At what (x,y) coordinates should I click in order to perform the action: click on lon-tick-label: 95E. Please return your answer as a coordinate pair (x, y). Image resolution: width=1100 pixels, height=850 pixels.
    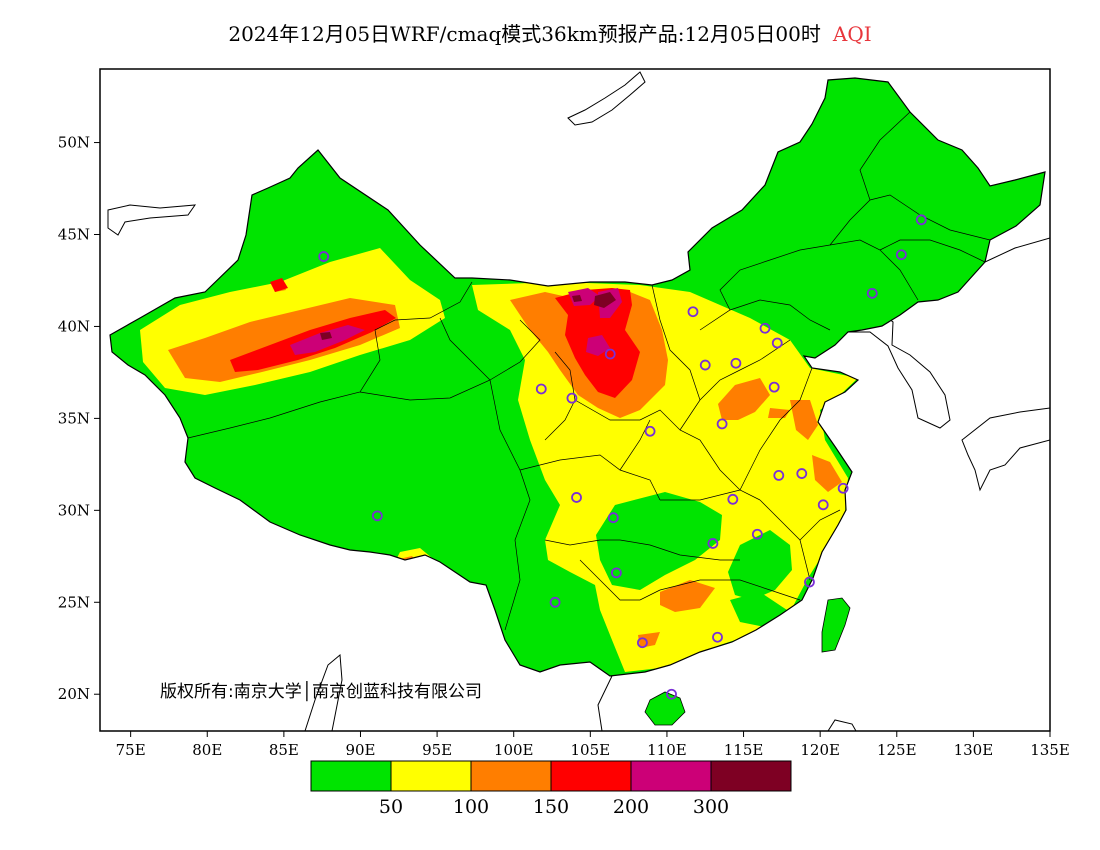
    Looking at the image, I should click on (437, 750).